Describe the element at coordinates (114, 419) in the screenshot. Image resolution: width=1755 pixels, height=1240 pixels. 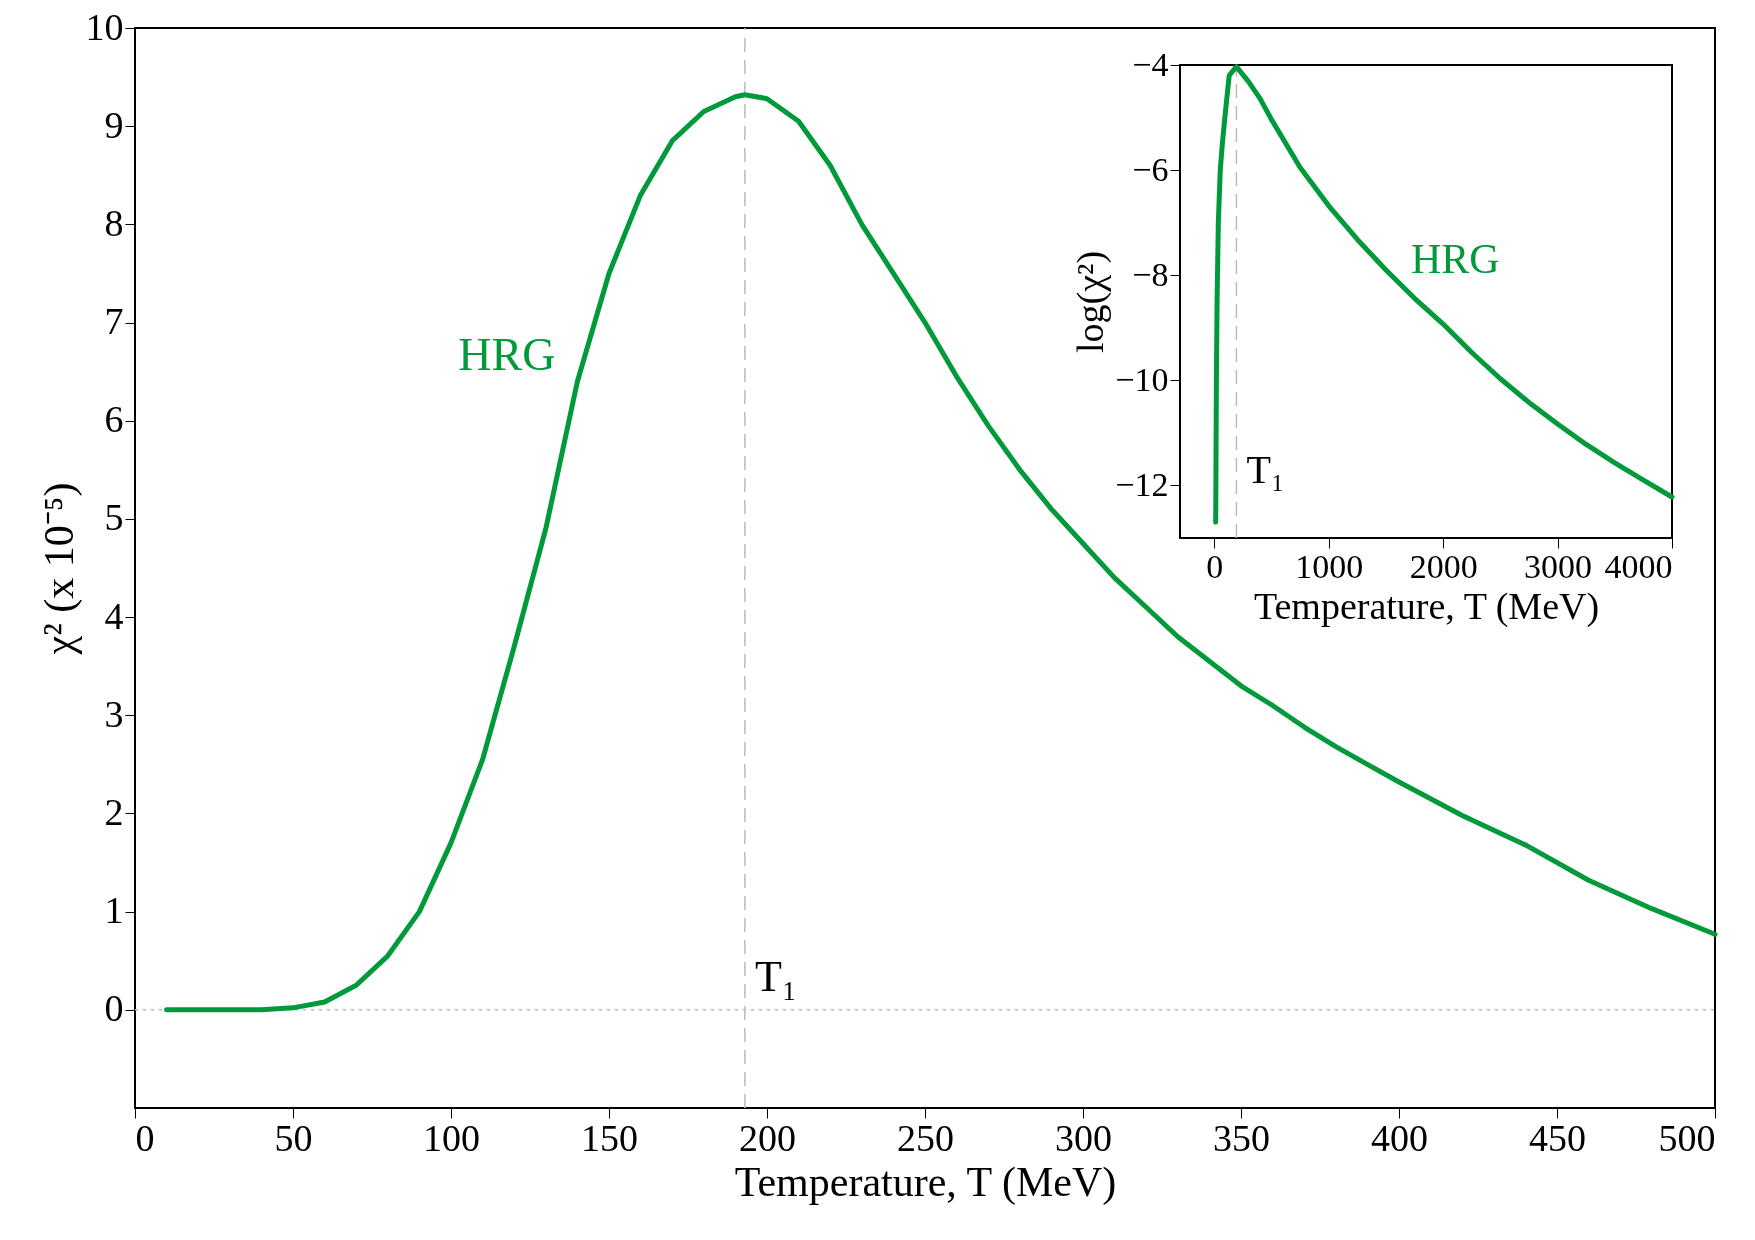
I see `y-tick-label: 6` at that location.